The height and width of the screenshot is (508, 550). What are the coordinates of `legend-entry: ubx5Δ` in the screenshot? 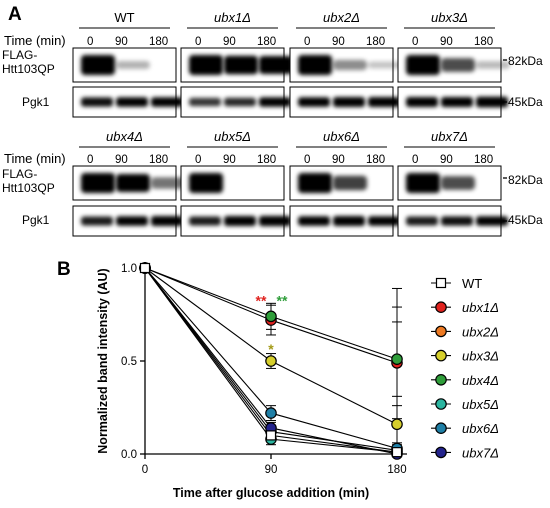 It's located at (465, 404).